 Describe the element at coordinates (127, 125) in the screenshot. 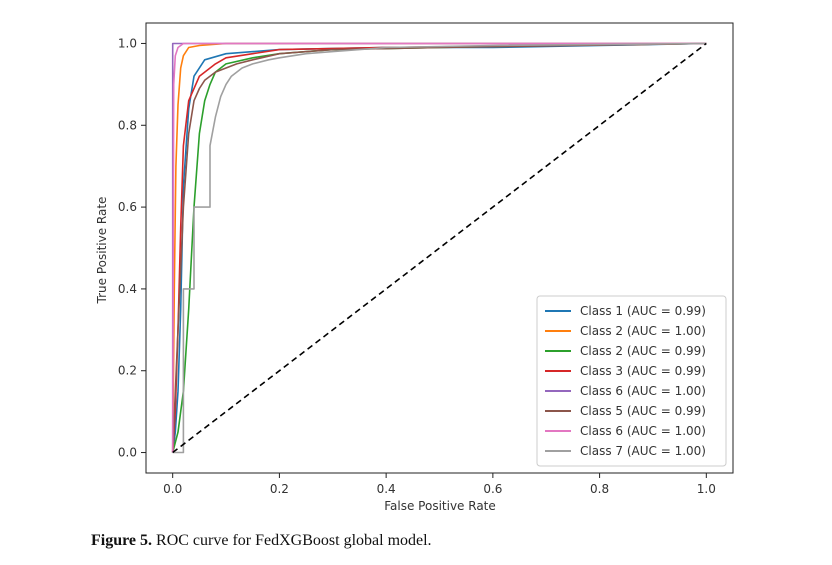

I see `y-tick-label: 0.8` at that location.